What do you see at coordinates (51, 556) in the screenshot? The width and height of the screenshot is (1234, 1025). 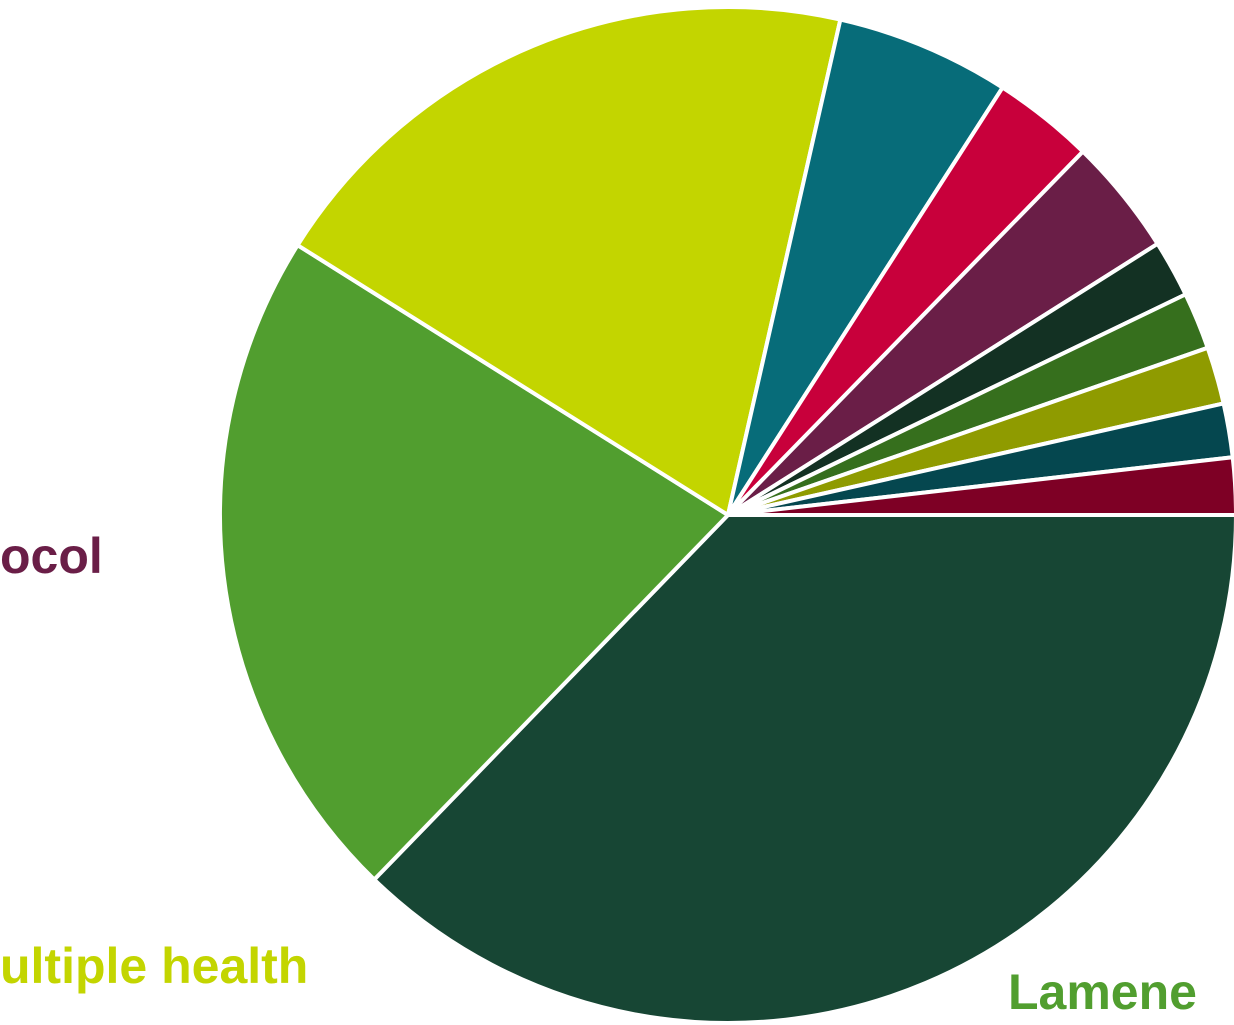 I see `slice-label-protocol: ocol` at bounding box center [51, 556].